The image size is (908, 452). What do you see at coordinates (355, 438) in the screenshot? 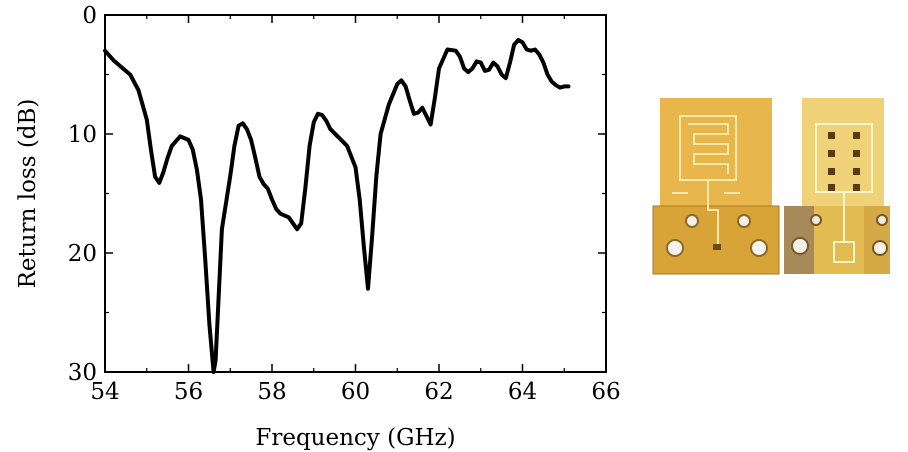
I see `x-axis-title: Frequency (GHz)` at bounding box center [355, 438].